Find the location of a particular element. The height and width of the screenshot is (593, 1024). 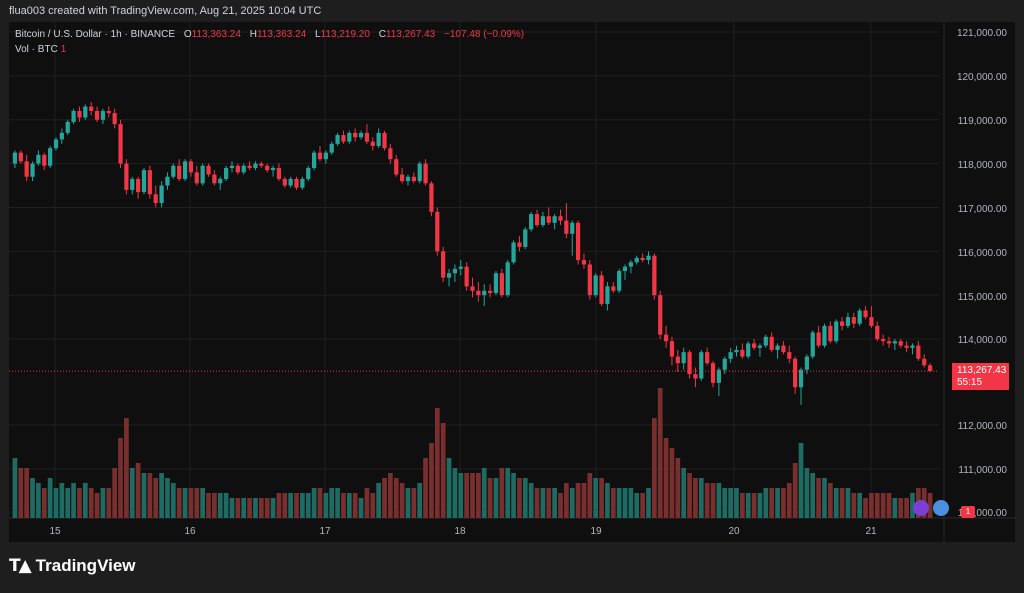

tradingview-logo-icon: T▲ is located at coordinates (20, 566).